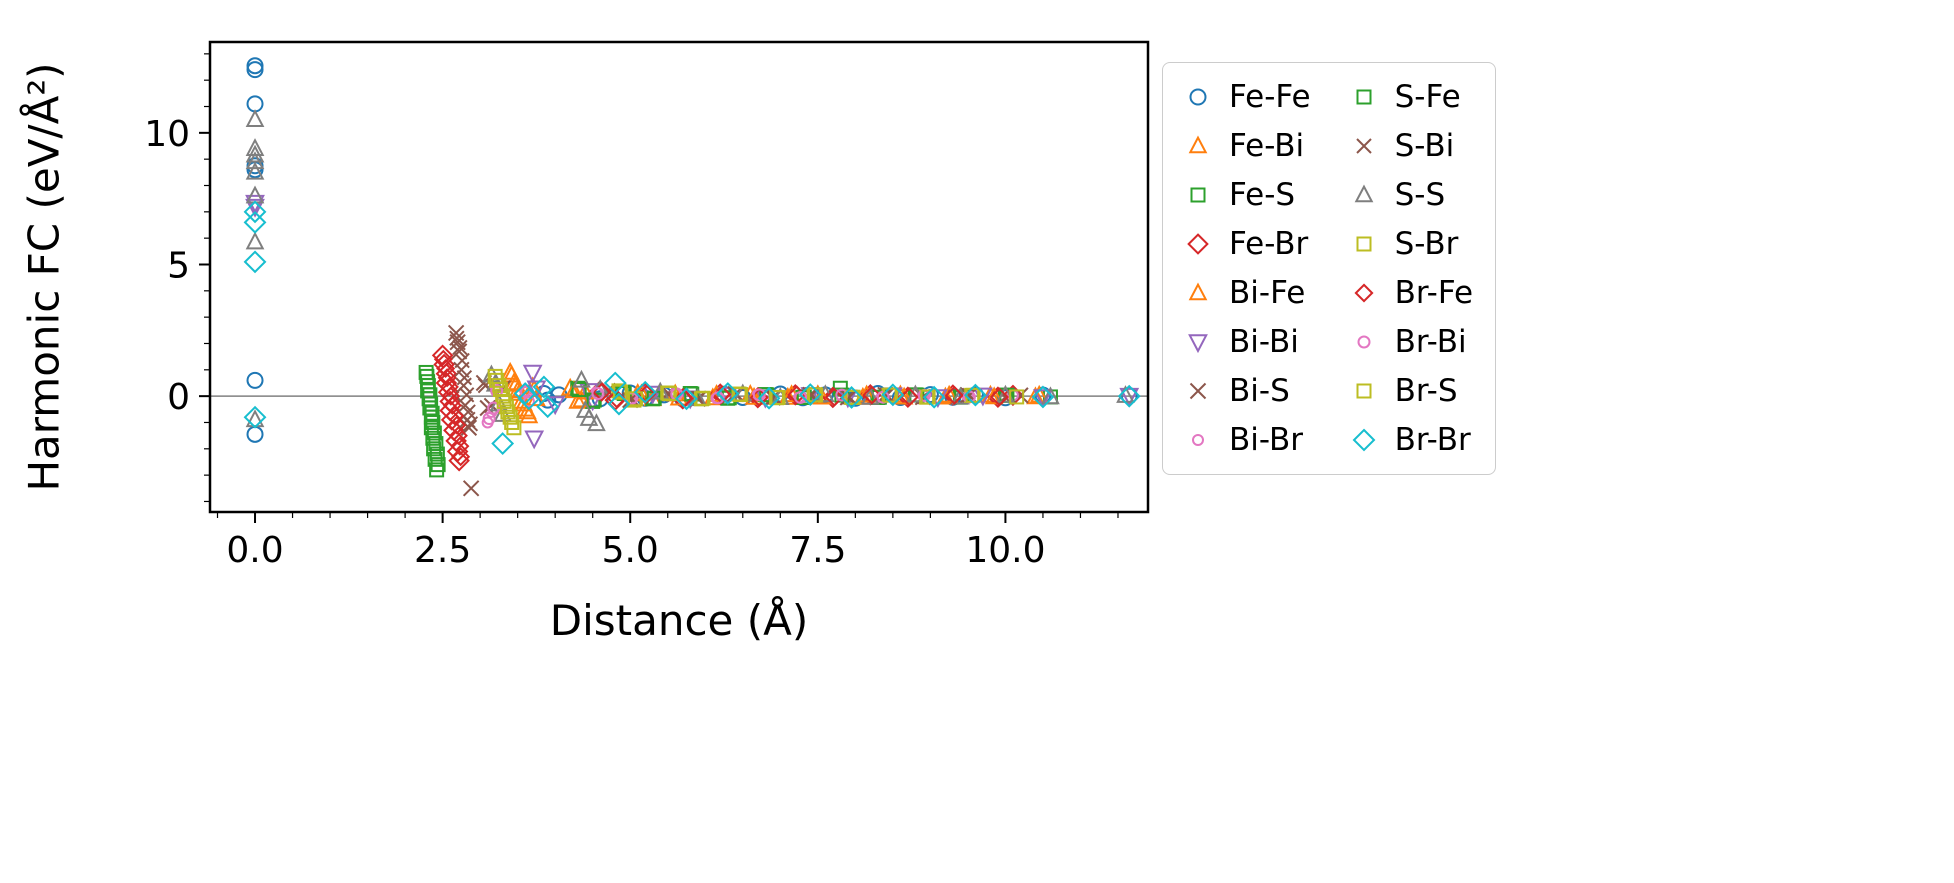 The height and width of the screenshot is (883, 1954). I want to click on legend-item-s-fe: S-Fe, so click(1410, 97).